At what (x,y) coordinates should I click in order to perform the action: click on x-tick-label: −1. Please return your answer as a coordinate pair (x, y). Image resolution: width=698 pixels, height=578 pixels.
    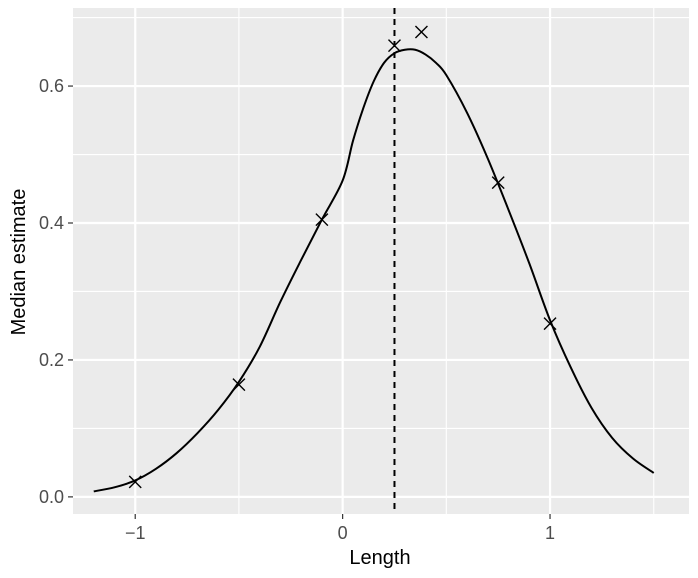
    Looking at the image, I should click on (135, 533).